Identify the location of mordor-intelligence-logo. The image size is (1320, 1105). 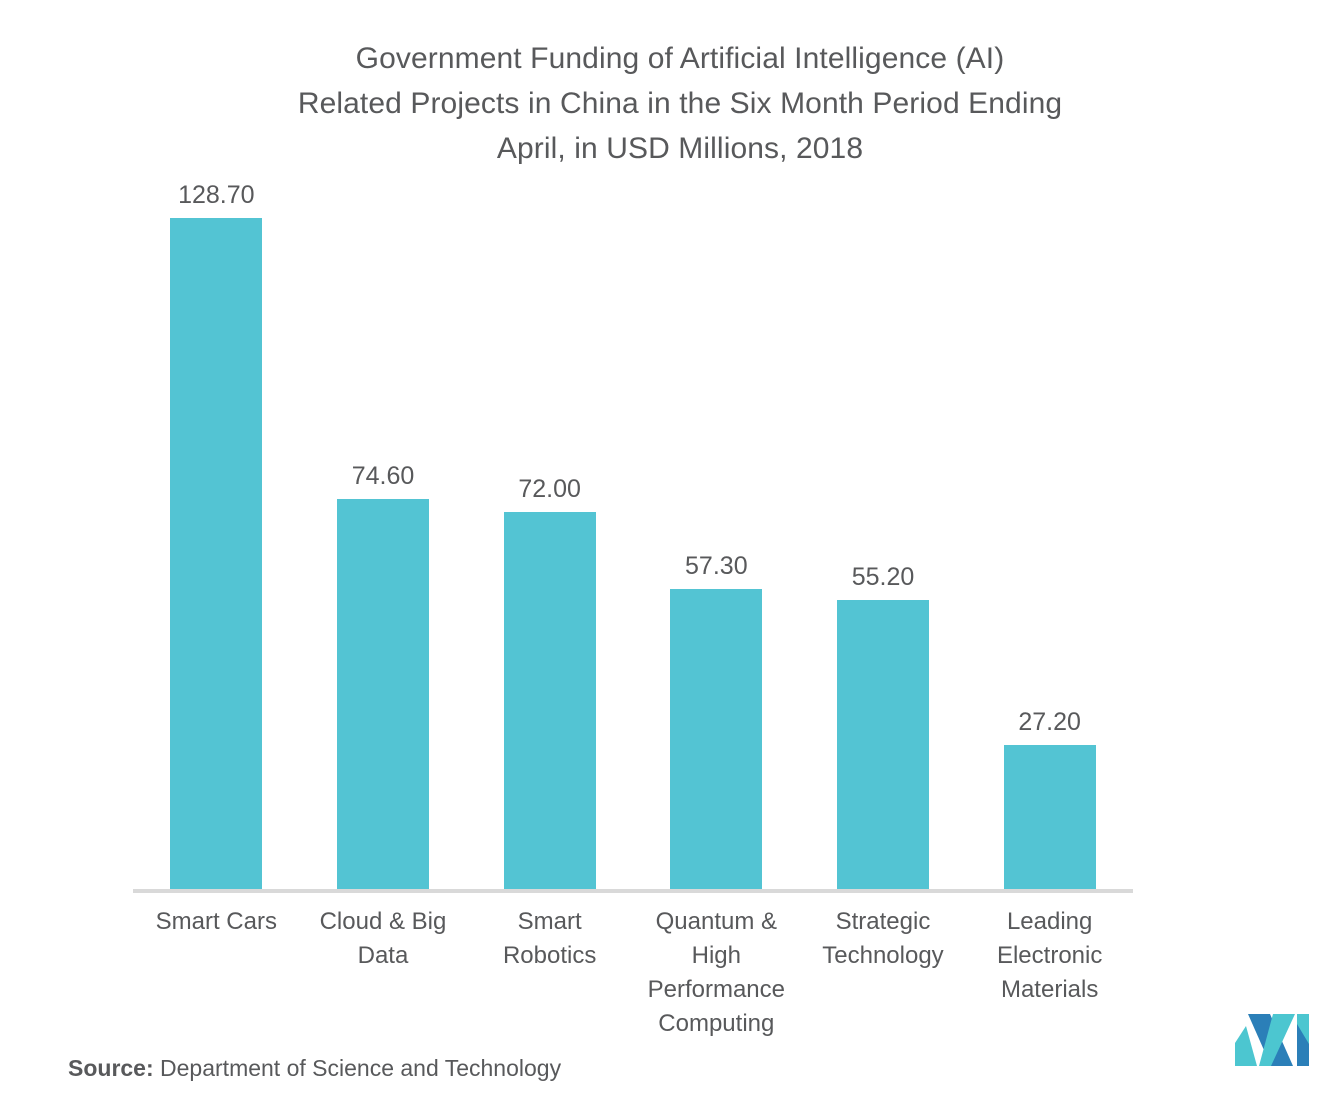
(1272, 1040).